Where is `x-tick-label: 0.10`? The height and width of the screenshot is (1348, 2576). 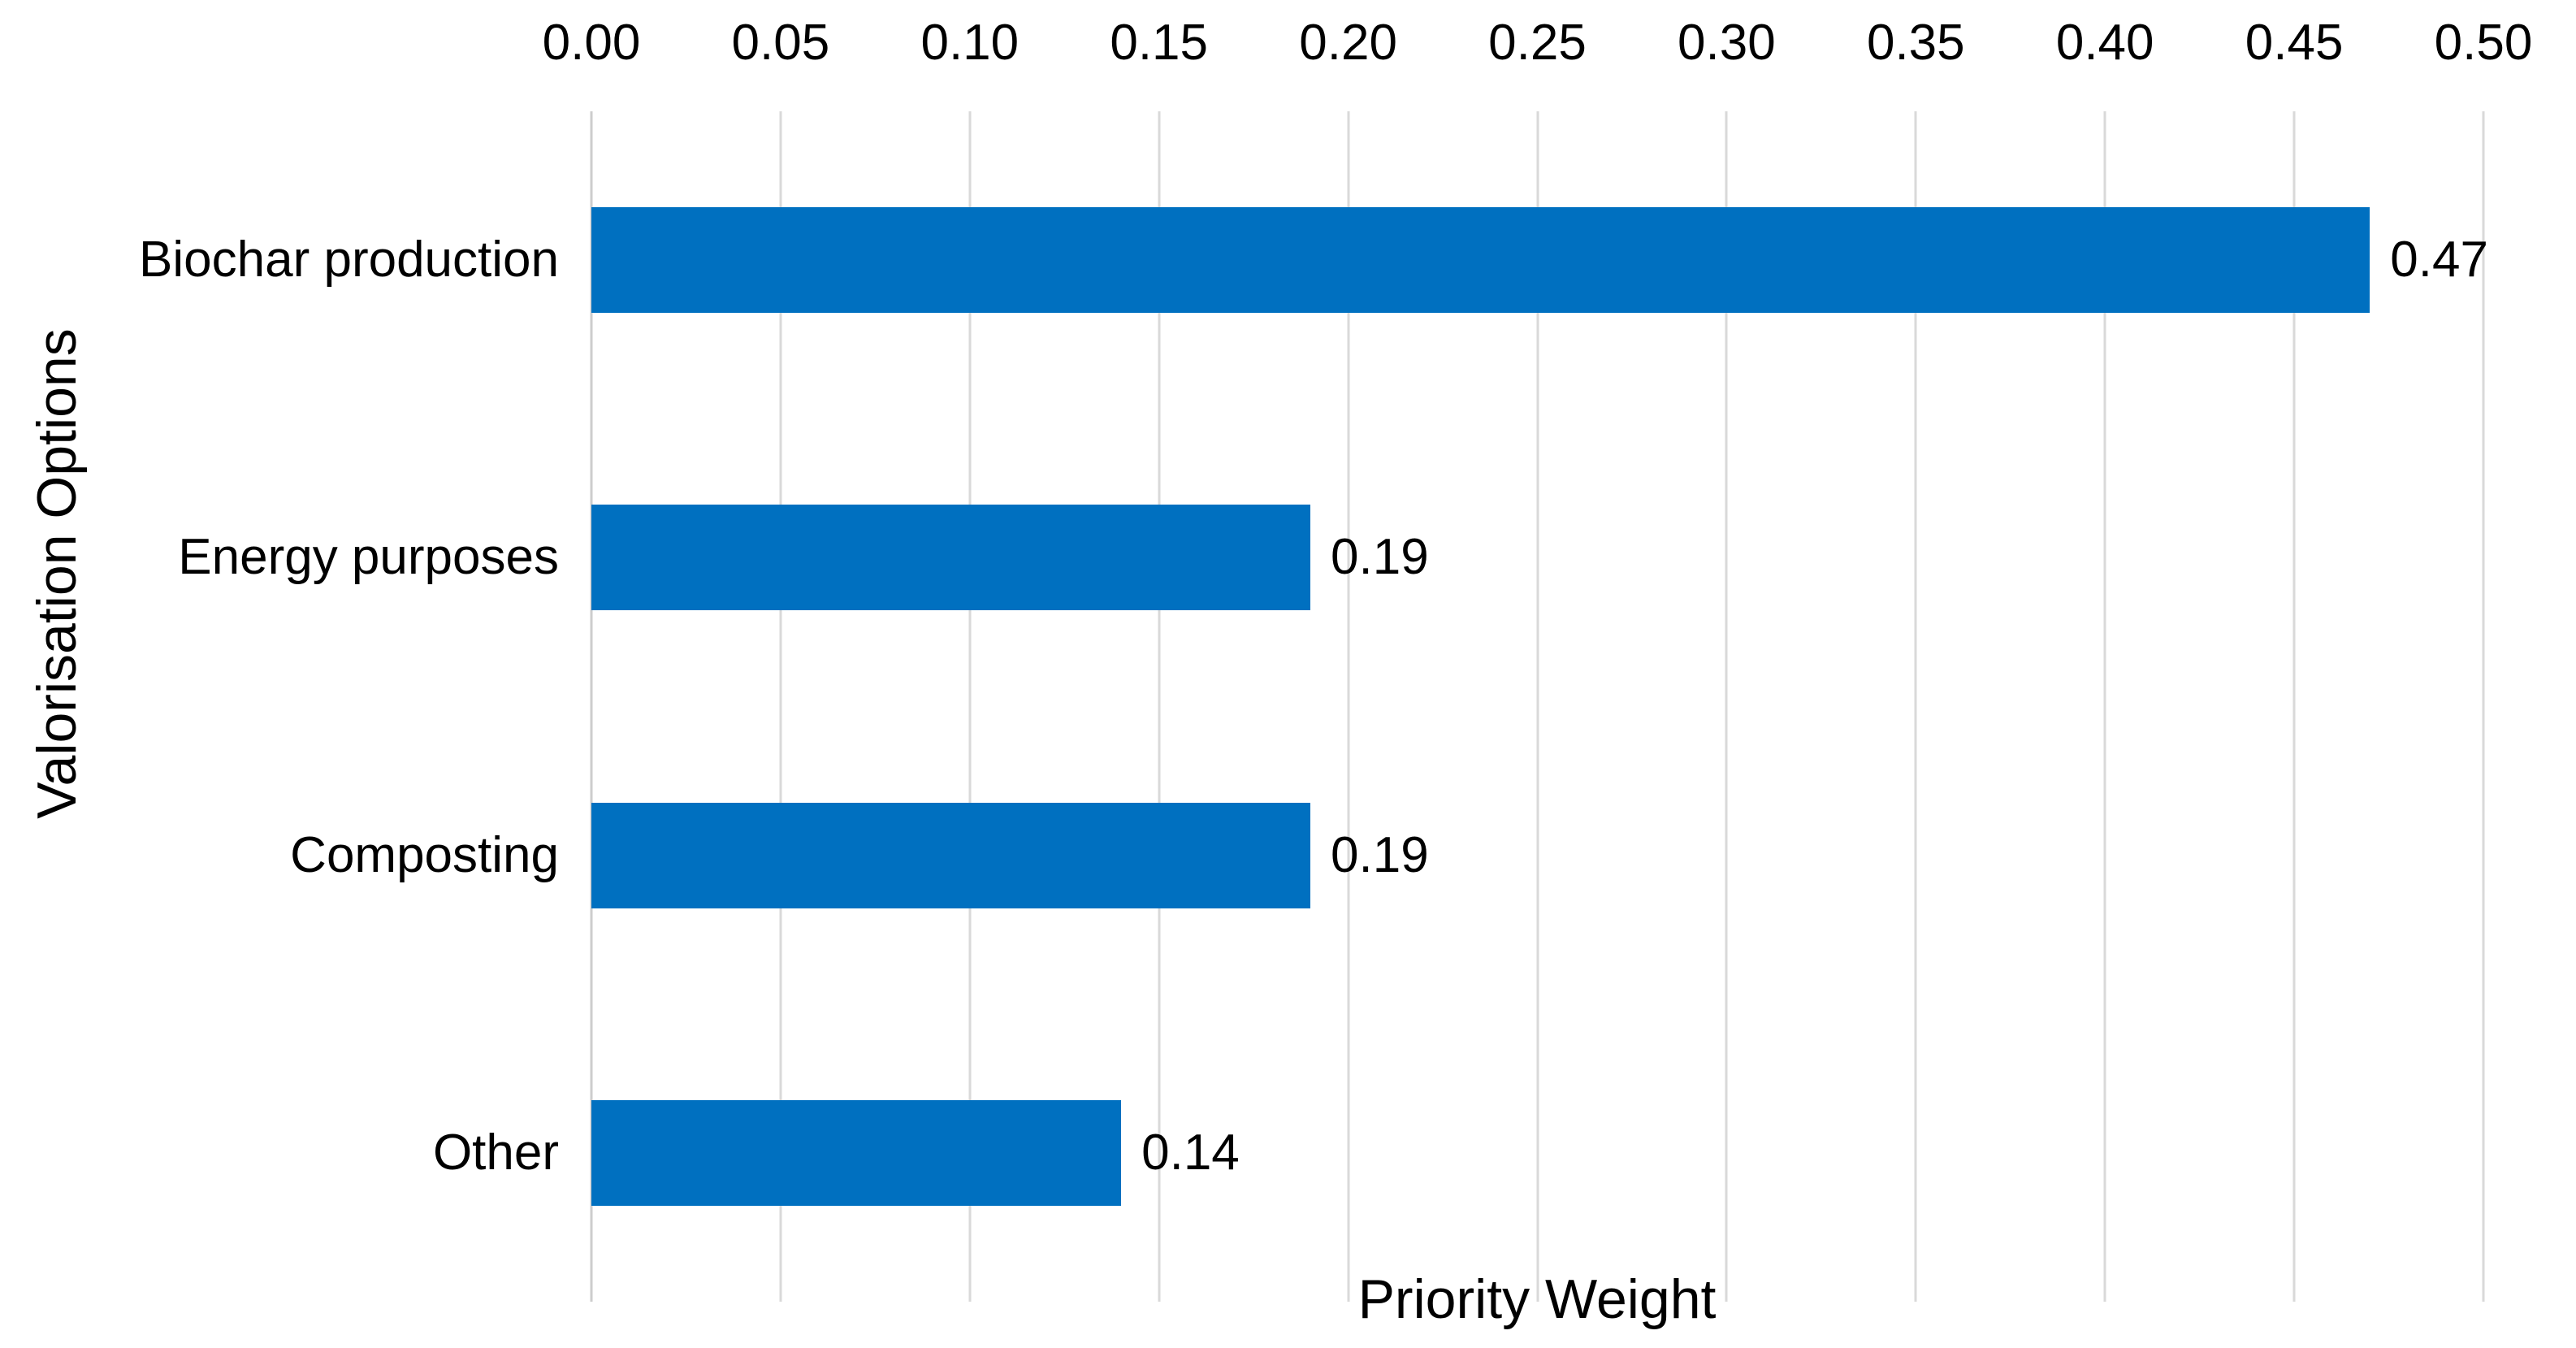 x-tick-label: 0.10 is located at coordinates (970, 43).